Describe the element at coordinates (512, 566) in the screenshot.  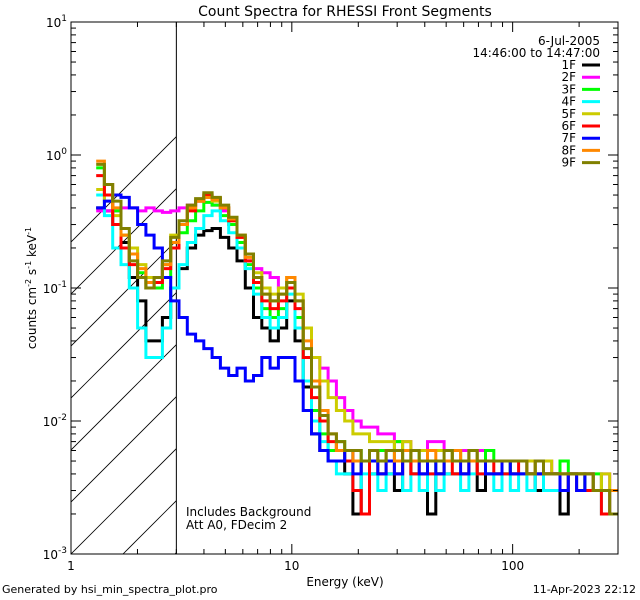
I see `x-tick-label: 100` at that location.